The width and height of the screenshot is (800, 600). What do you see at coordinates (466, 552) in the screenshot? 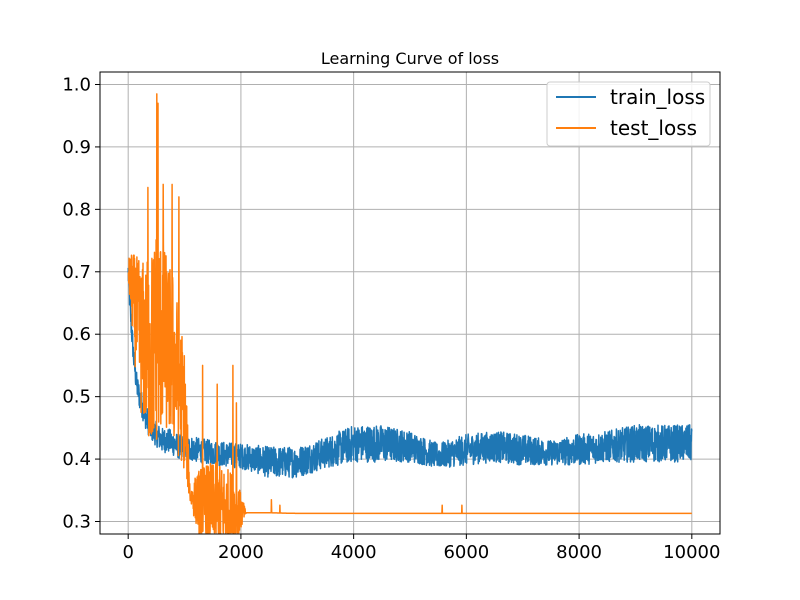
I see `x-tick-label: 6000` at bounding box center [466, 552].